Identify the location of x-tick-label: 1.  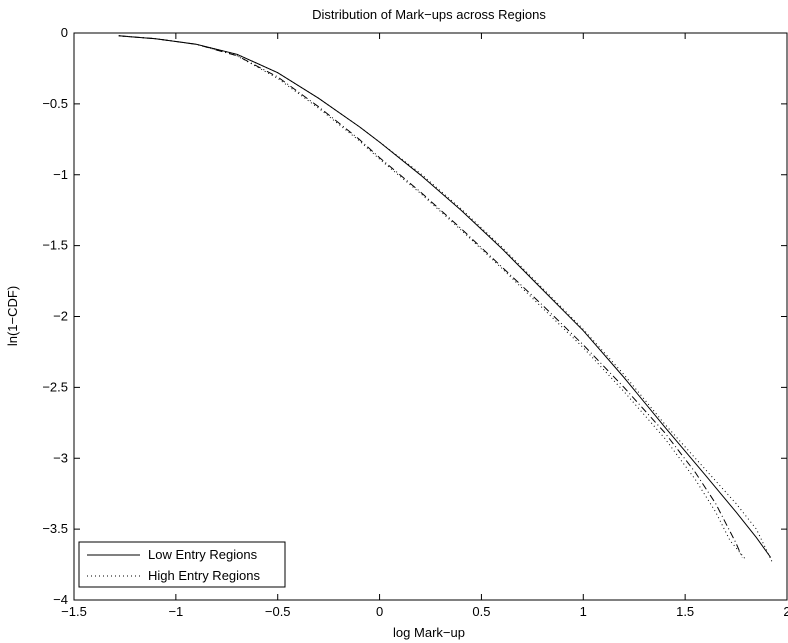
(583, 611).